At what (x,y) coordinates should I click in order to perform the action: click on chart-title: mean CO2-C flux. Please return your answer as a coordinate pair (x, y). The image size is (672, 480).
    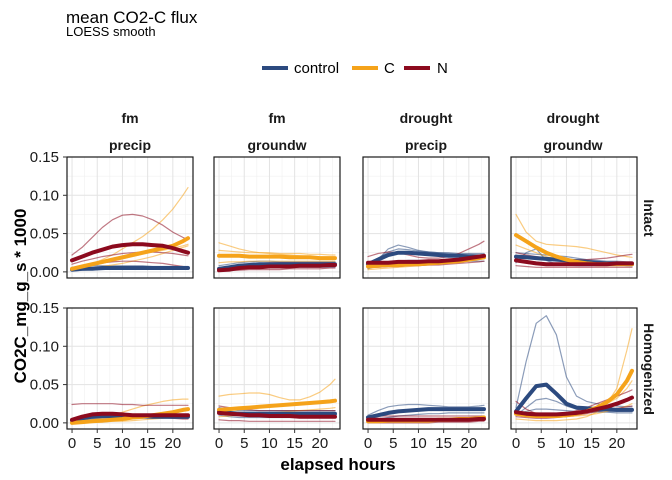
    Looking at the image, I should click on (132, 17).